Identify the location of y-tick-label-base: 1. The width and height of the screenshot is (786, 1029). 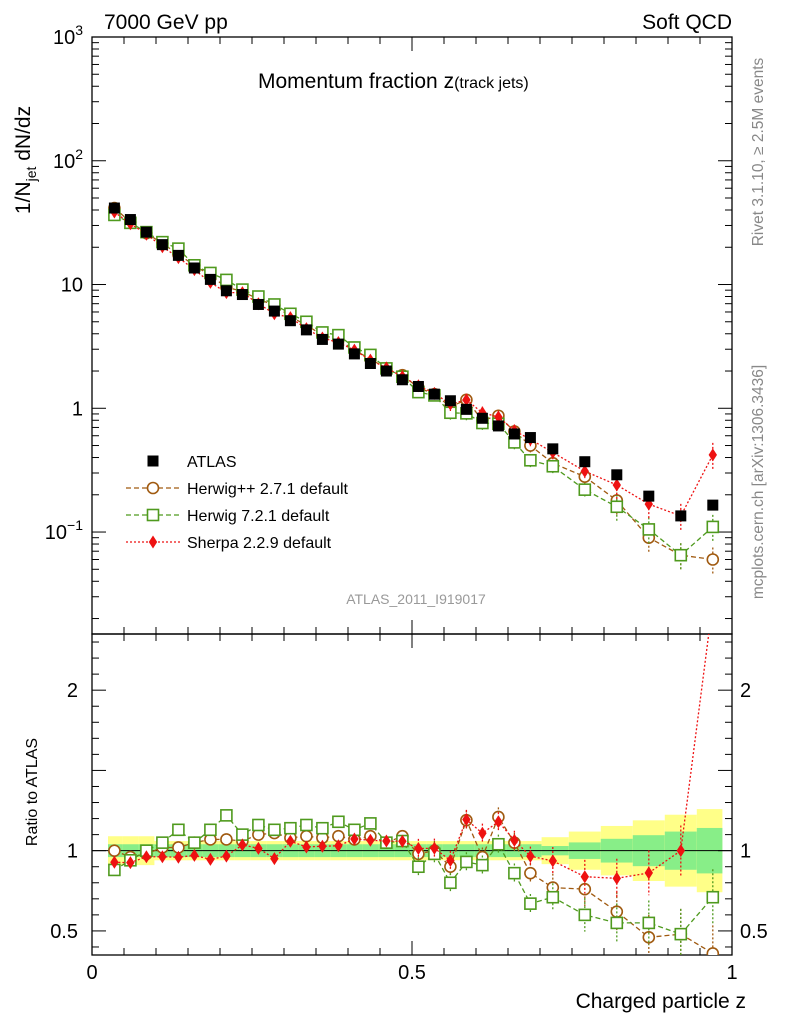
(77, 409).